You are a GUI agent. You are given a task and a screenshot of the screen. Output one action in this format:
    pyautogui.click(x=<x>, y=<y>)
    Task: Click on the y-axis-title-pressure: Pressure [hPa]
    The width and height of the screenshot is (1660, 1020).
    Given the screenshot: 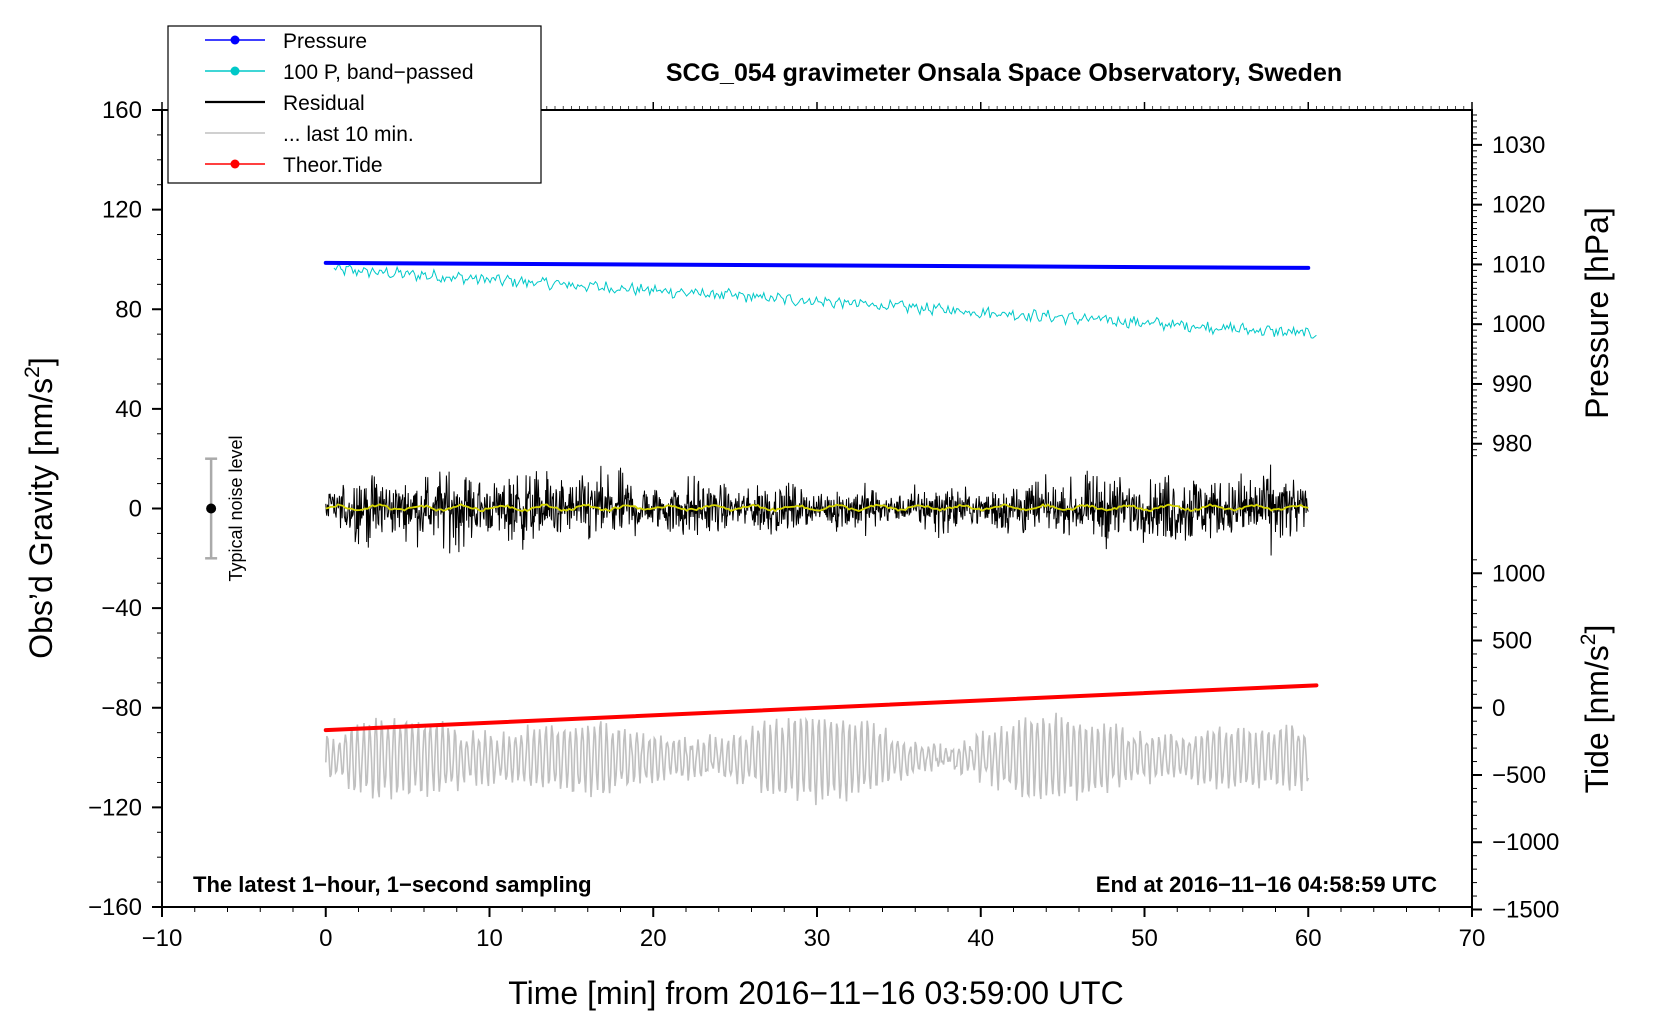 What is the action you would take?
    pyautogui.click(x=1597, y=313)
    